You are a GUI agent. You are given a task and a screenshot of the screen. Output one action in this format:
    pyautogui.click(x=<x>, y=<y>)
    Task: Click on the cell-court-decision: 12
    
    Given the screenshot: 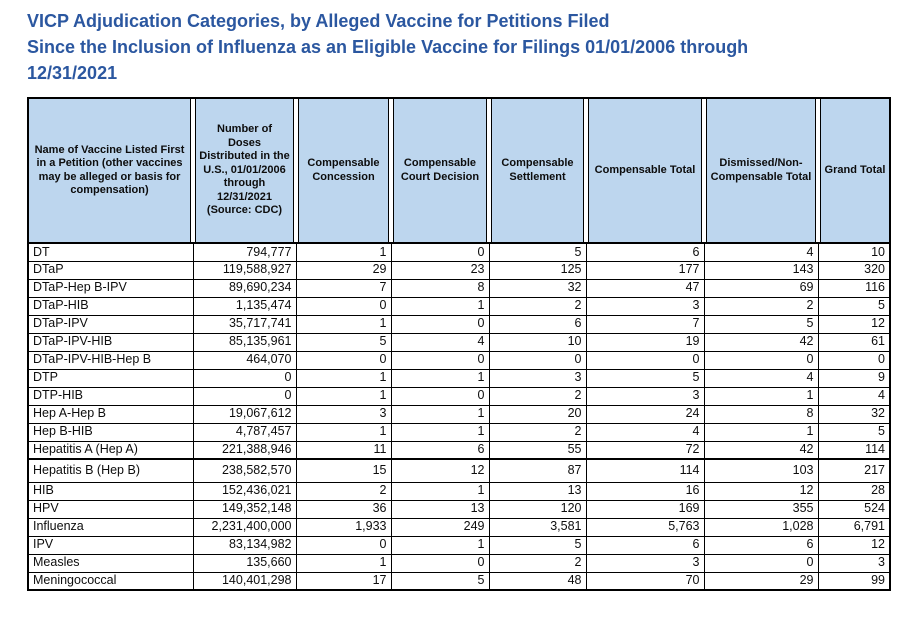 What is the action you would take?
    pyautogui.click(x=440, y=470)
    